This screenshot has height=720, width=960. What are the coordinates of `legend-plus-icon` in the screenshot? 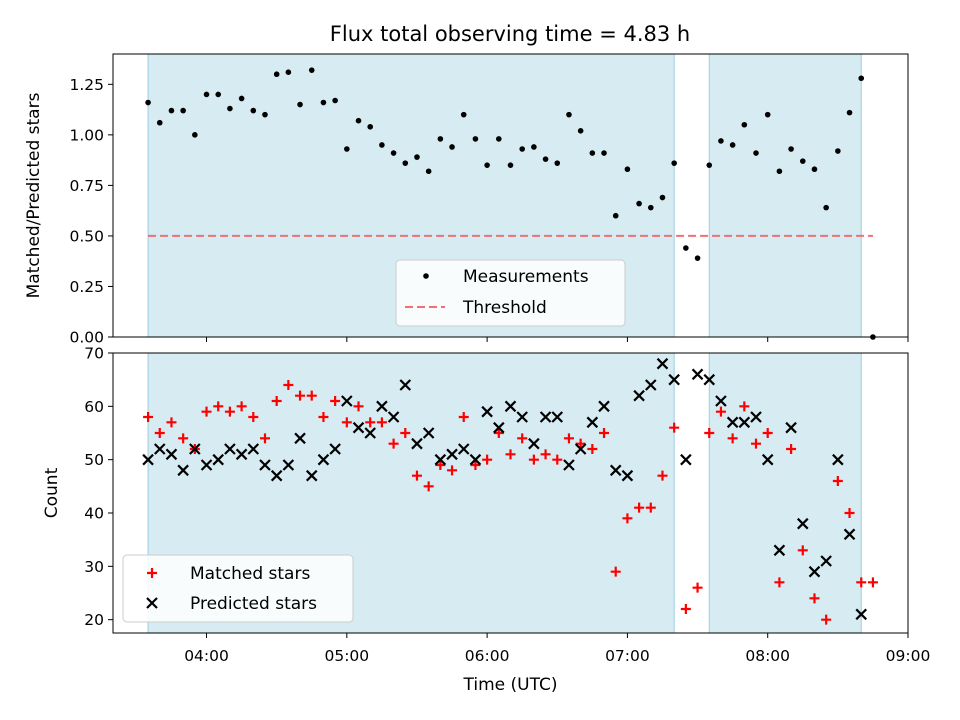 It's located at (152, 573).